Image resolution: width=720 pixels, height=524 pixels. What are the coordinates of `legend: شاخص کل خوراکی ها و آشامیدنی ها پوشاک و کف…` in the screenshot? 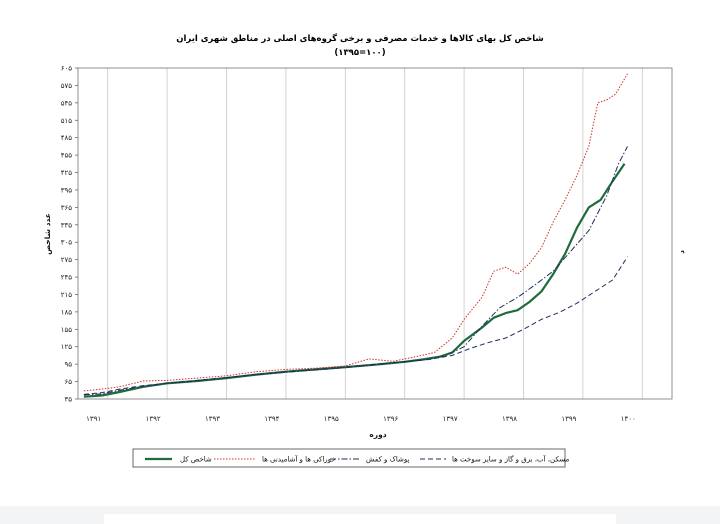 It's located at (357, 459).